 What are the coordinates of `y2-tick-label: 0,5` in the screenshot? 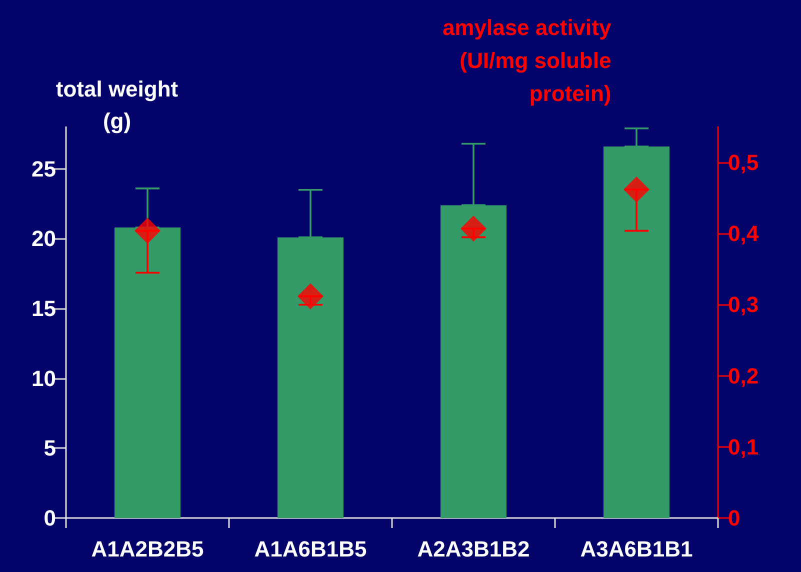 It's located at (743, 163).